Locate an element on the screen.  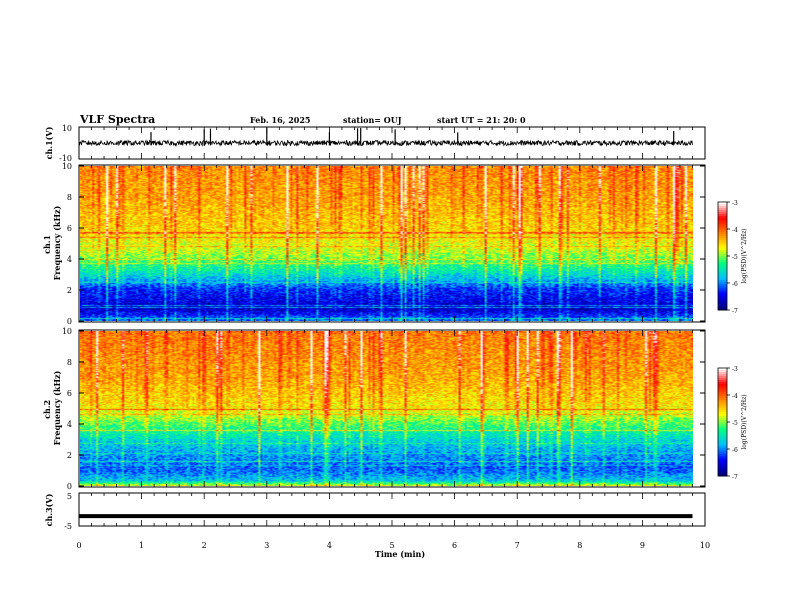
ch1-channel-label: ch.1 is located at coordinates (47, 244).